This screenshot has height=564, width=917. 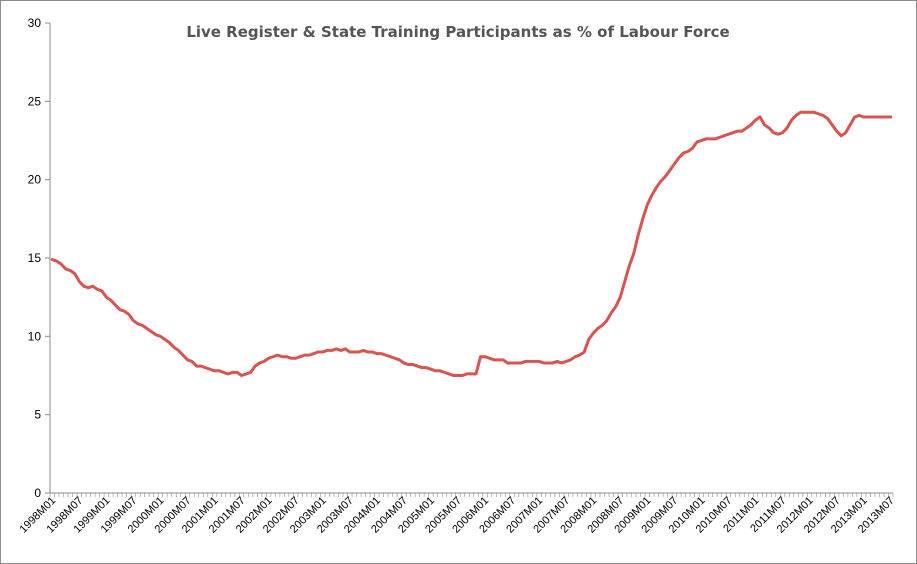 I want to click on y-tick-label: 25, so click(x=35, y=101).